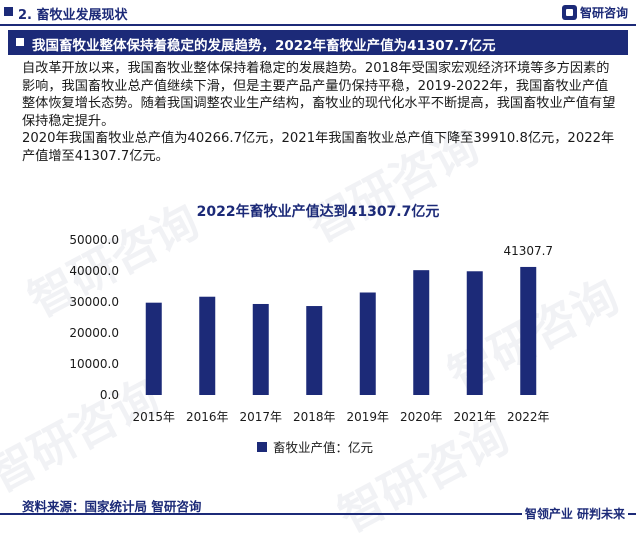  Describe the element at coordinates (421, 417) in the screenshot. I see `x-tick-label: 2020年` at that location.